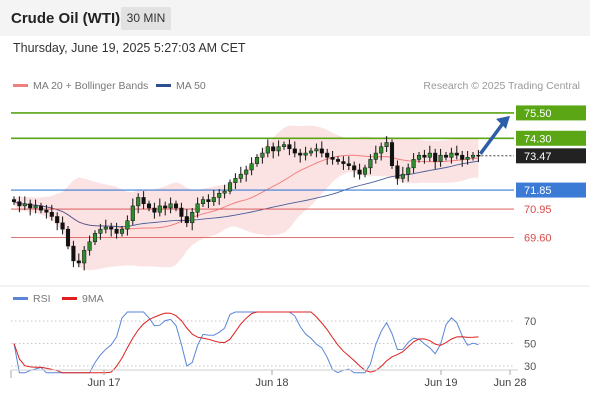 Image resolution: width=590 pixels, height=400 pixels. What do you see at coordinates (538, 114) in the screenshot?
I see `level-label-75.50: 75.50` at bounding box center [538, 114].